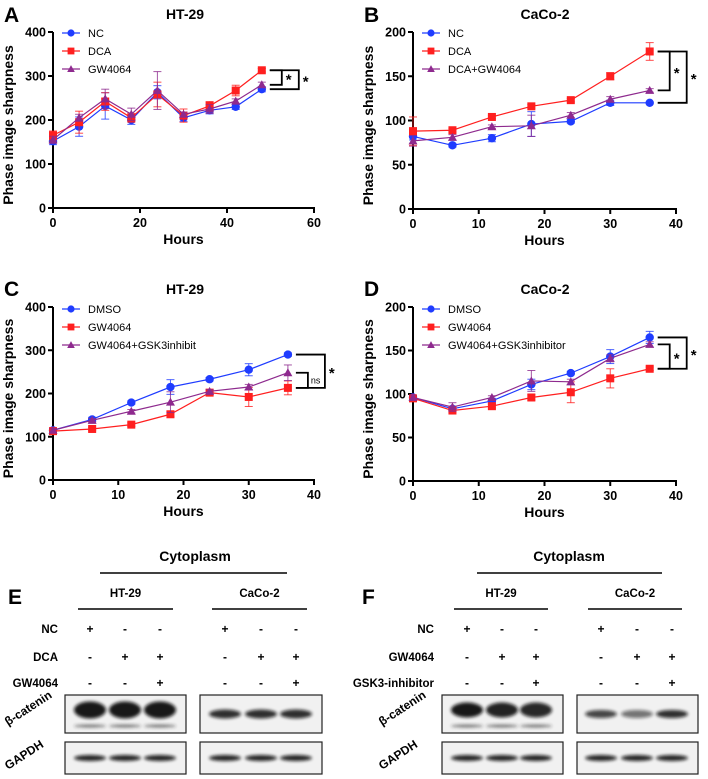 The width and height of the screenshot is (708, 779). What do you see at coordinates (398, 754) in the screenshot?
I see `protein-label: GAPDH` at bounding box center [398, 754].